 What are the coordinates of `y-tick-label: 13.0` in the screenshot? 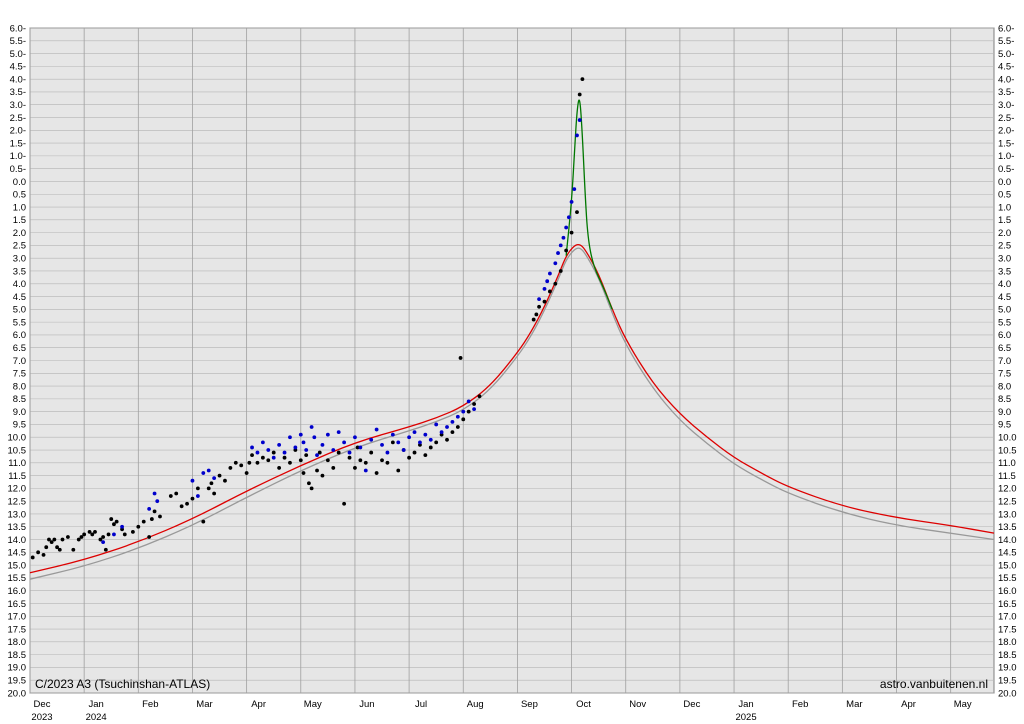 It's located at (1007, 514).